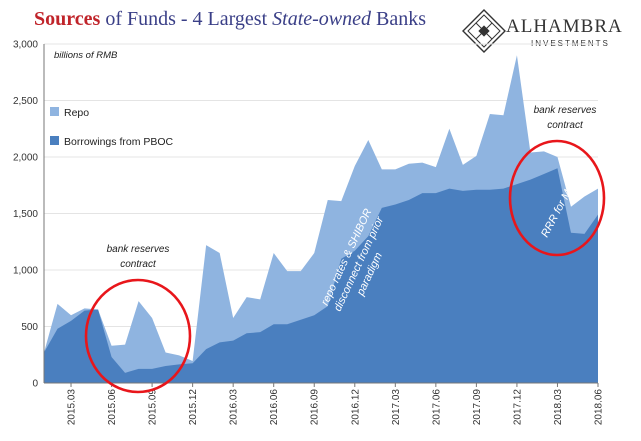 This screenshot has width=641, height=441. What do you see at coordinates (517, 407) in the screenshot?
I see `x-tick-label: 2017.12` at bounding box center [517, 407].